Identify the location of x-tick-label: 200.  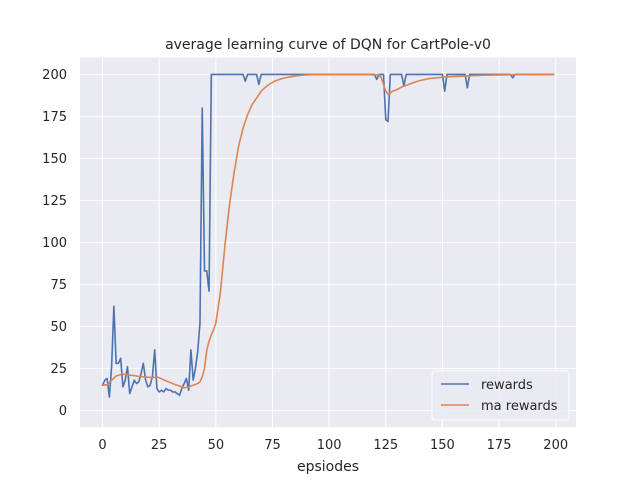
(555, 445).